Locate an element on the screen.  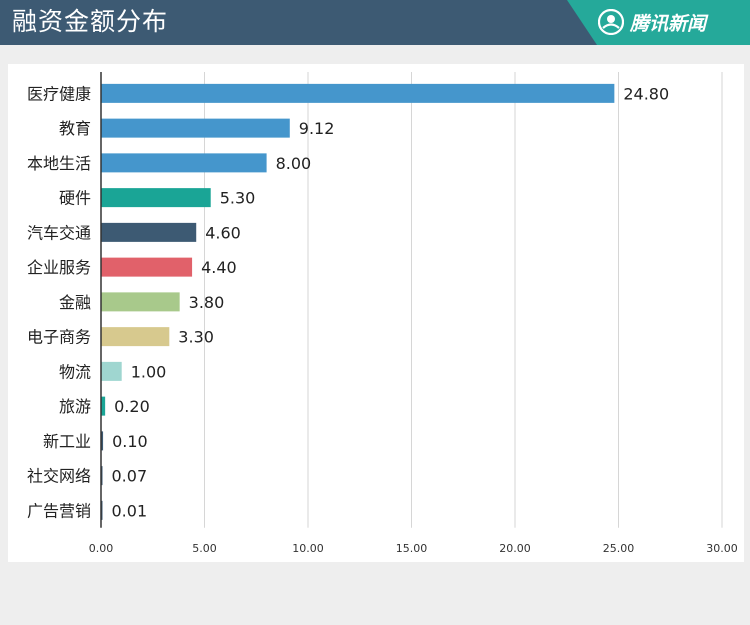
brand-panel is located at coordinates (658, 22).